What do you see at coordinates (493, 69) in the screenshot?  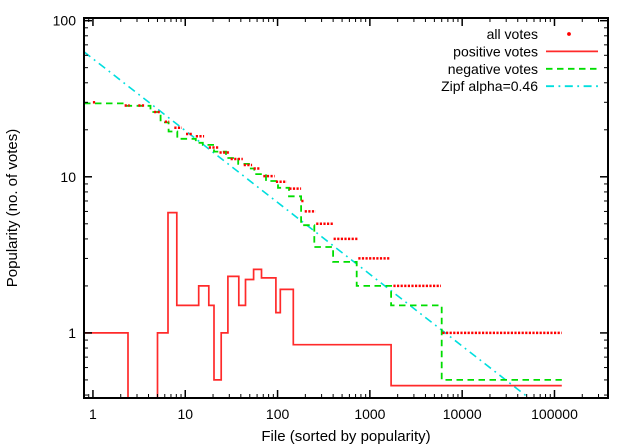 I see `legend-label-2: negative votes` at bounding box center [493, 69].